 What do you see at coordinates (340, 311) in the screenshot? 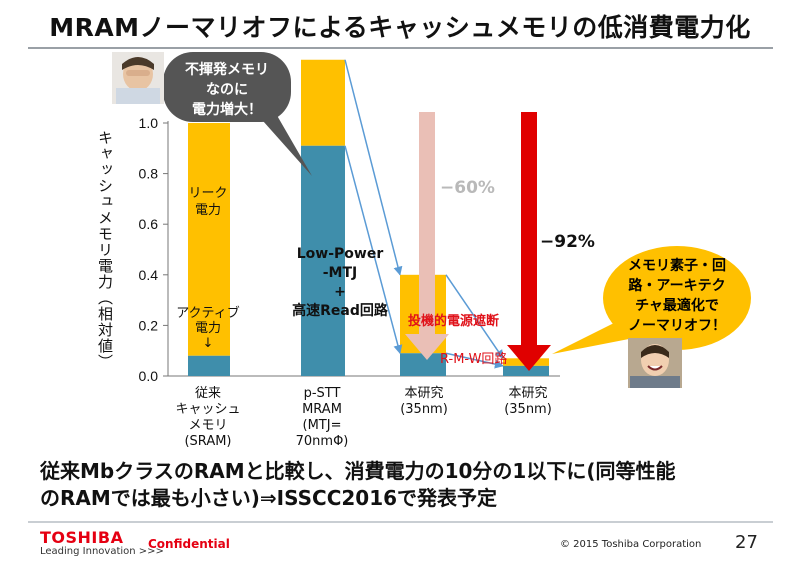
I see `mtj-annotation-line: 高速Read回路` at bounding box center [340, 311].